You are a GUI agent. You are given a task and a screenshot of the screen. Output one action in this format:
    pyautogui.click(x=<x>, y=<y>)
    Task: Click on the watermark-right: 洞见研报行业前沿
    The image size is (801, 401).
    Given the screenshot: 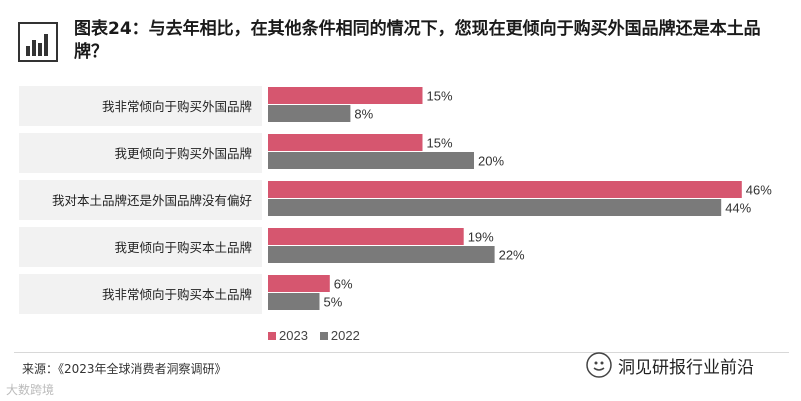 What is the action you would take?
    pyautogui.click(x=670, y=365)
    